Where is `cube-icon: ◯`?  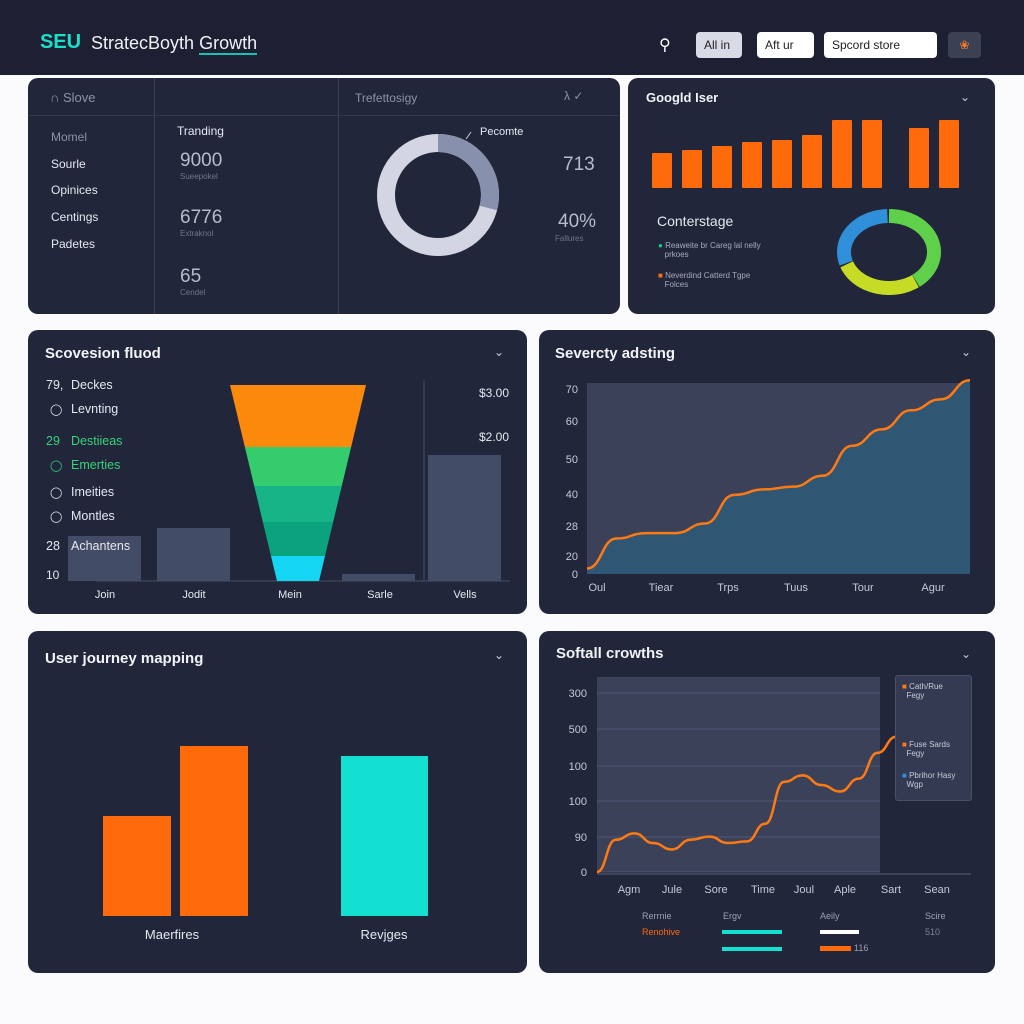
cube-icon: ◯ is located at coordinates (56, 493).